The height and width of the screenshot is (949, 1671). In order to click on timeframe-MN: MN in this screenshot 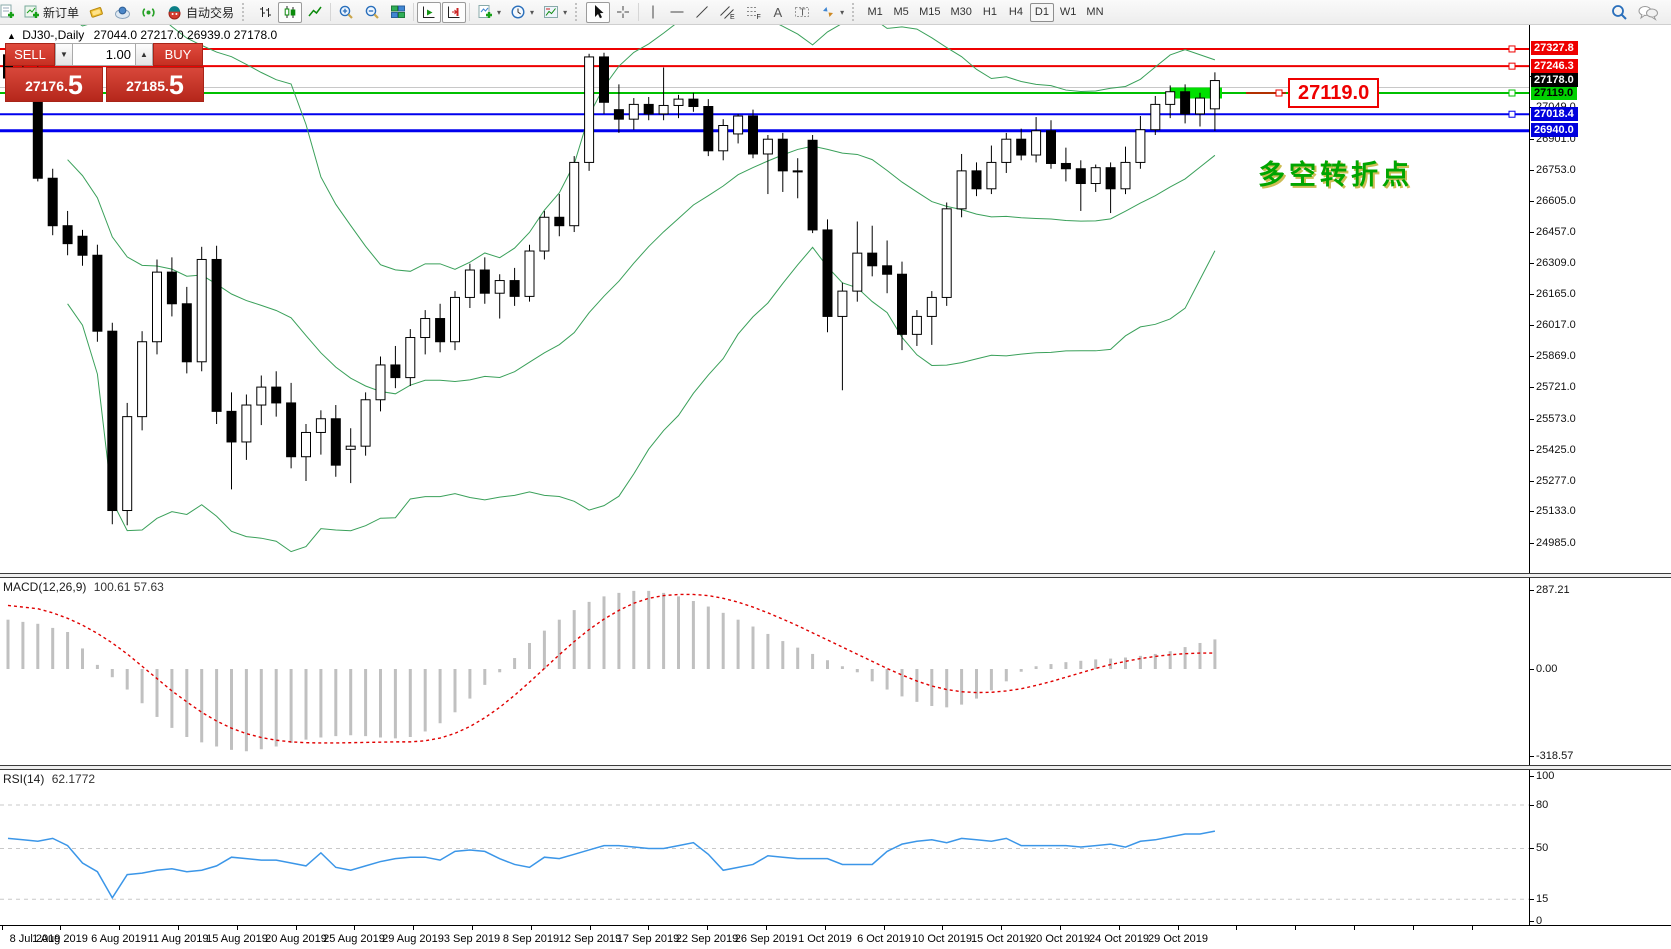, I will do `click(1094, 12)`.